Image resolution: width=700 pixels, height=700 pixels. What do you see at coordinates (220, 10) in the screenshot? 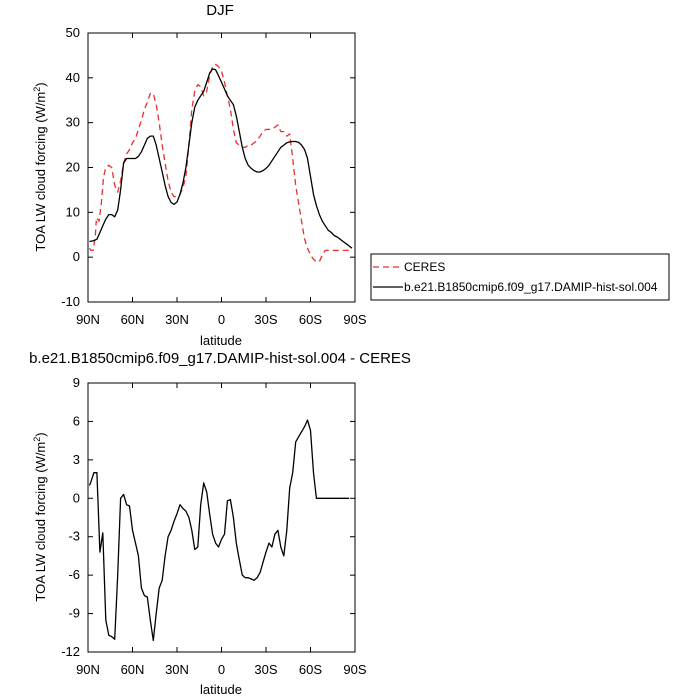
I see `chart-top-title: DJF` at bounding box center [220, 10].